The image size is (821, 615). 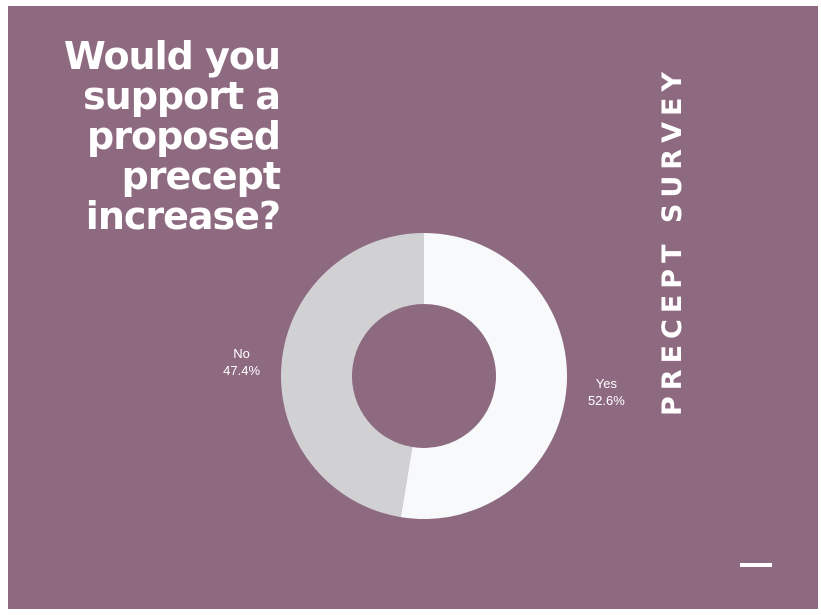 I want to click on survey-side-title: PRECEPT SURVEY, so click(x=672, y=241).